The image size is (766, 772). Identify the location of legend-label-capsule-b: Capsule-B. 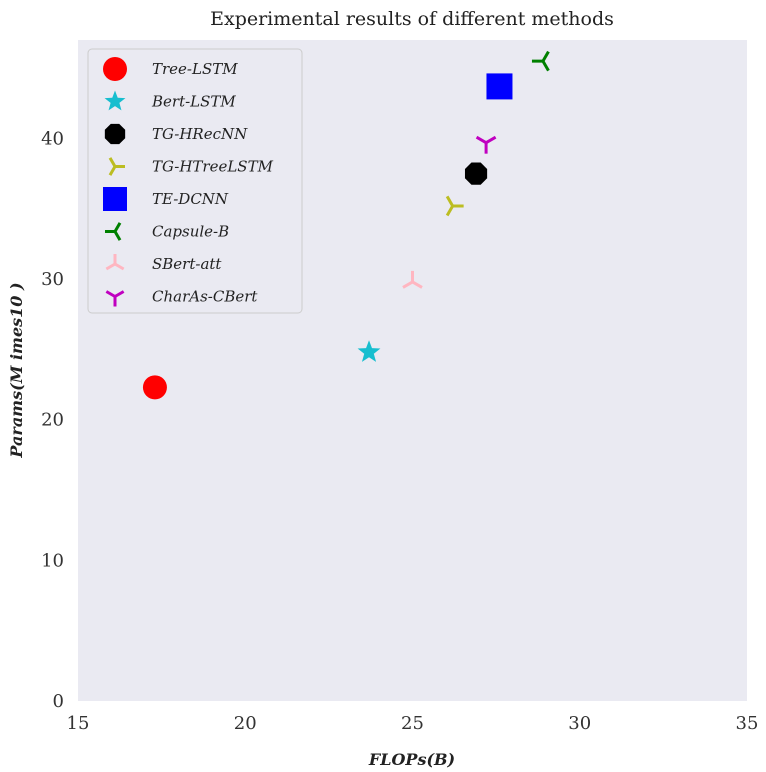
(190, 232).